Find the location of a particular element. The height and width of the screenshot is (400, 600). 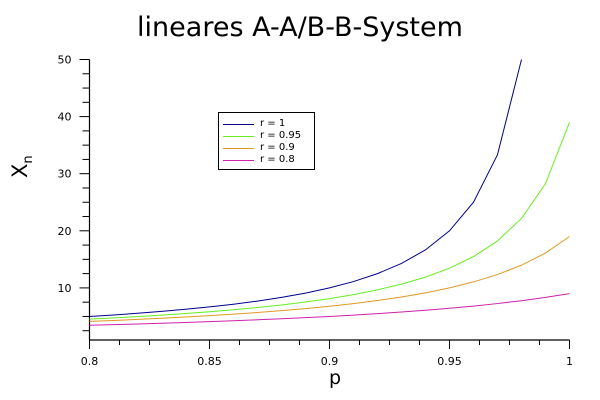

x-axis-label: p is located at coordinates (335, 378).